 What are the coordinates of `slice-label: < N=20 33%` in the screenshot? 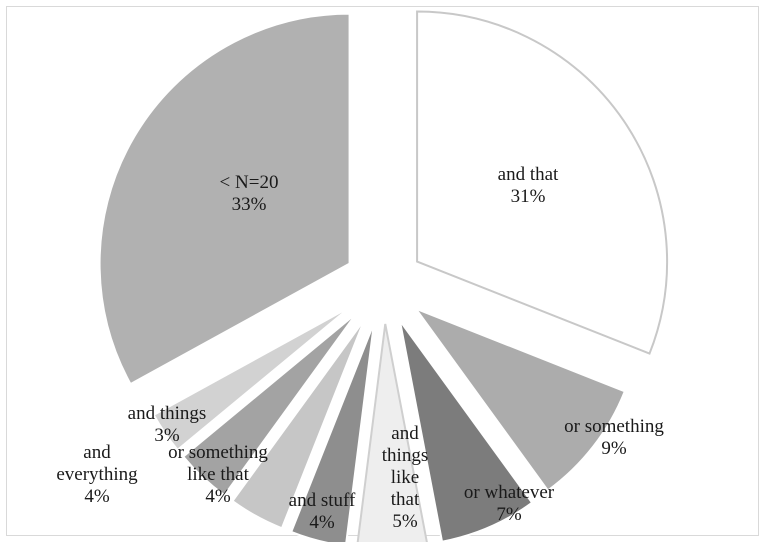 It's located at (249, 193).